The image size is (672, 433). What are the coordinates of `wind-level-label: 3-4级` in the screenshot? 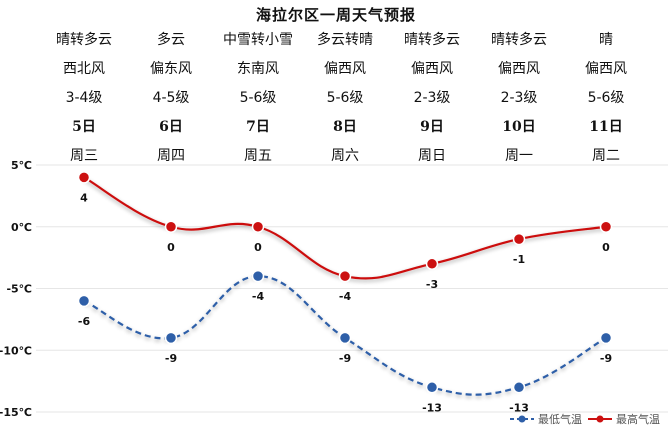 It's located at (84, 98).